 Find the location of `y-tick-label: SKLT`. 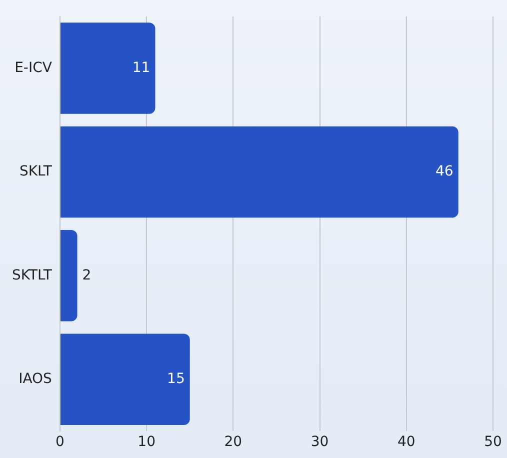

y-tick-label: SKLT is located at coordinates (35, 172).